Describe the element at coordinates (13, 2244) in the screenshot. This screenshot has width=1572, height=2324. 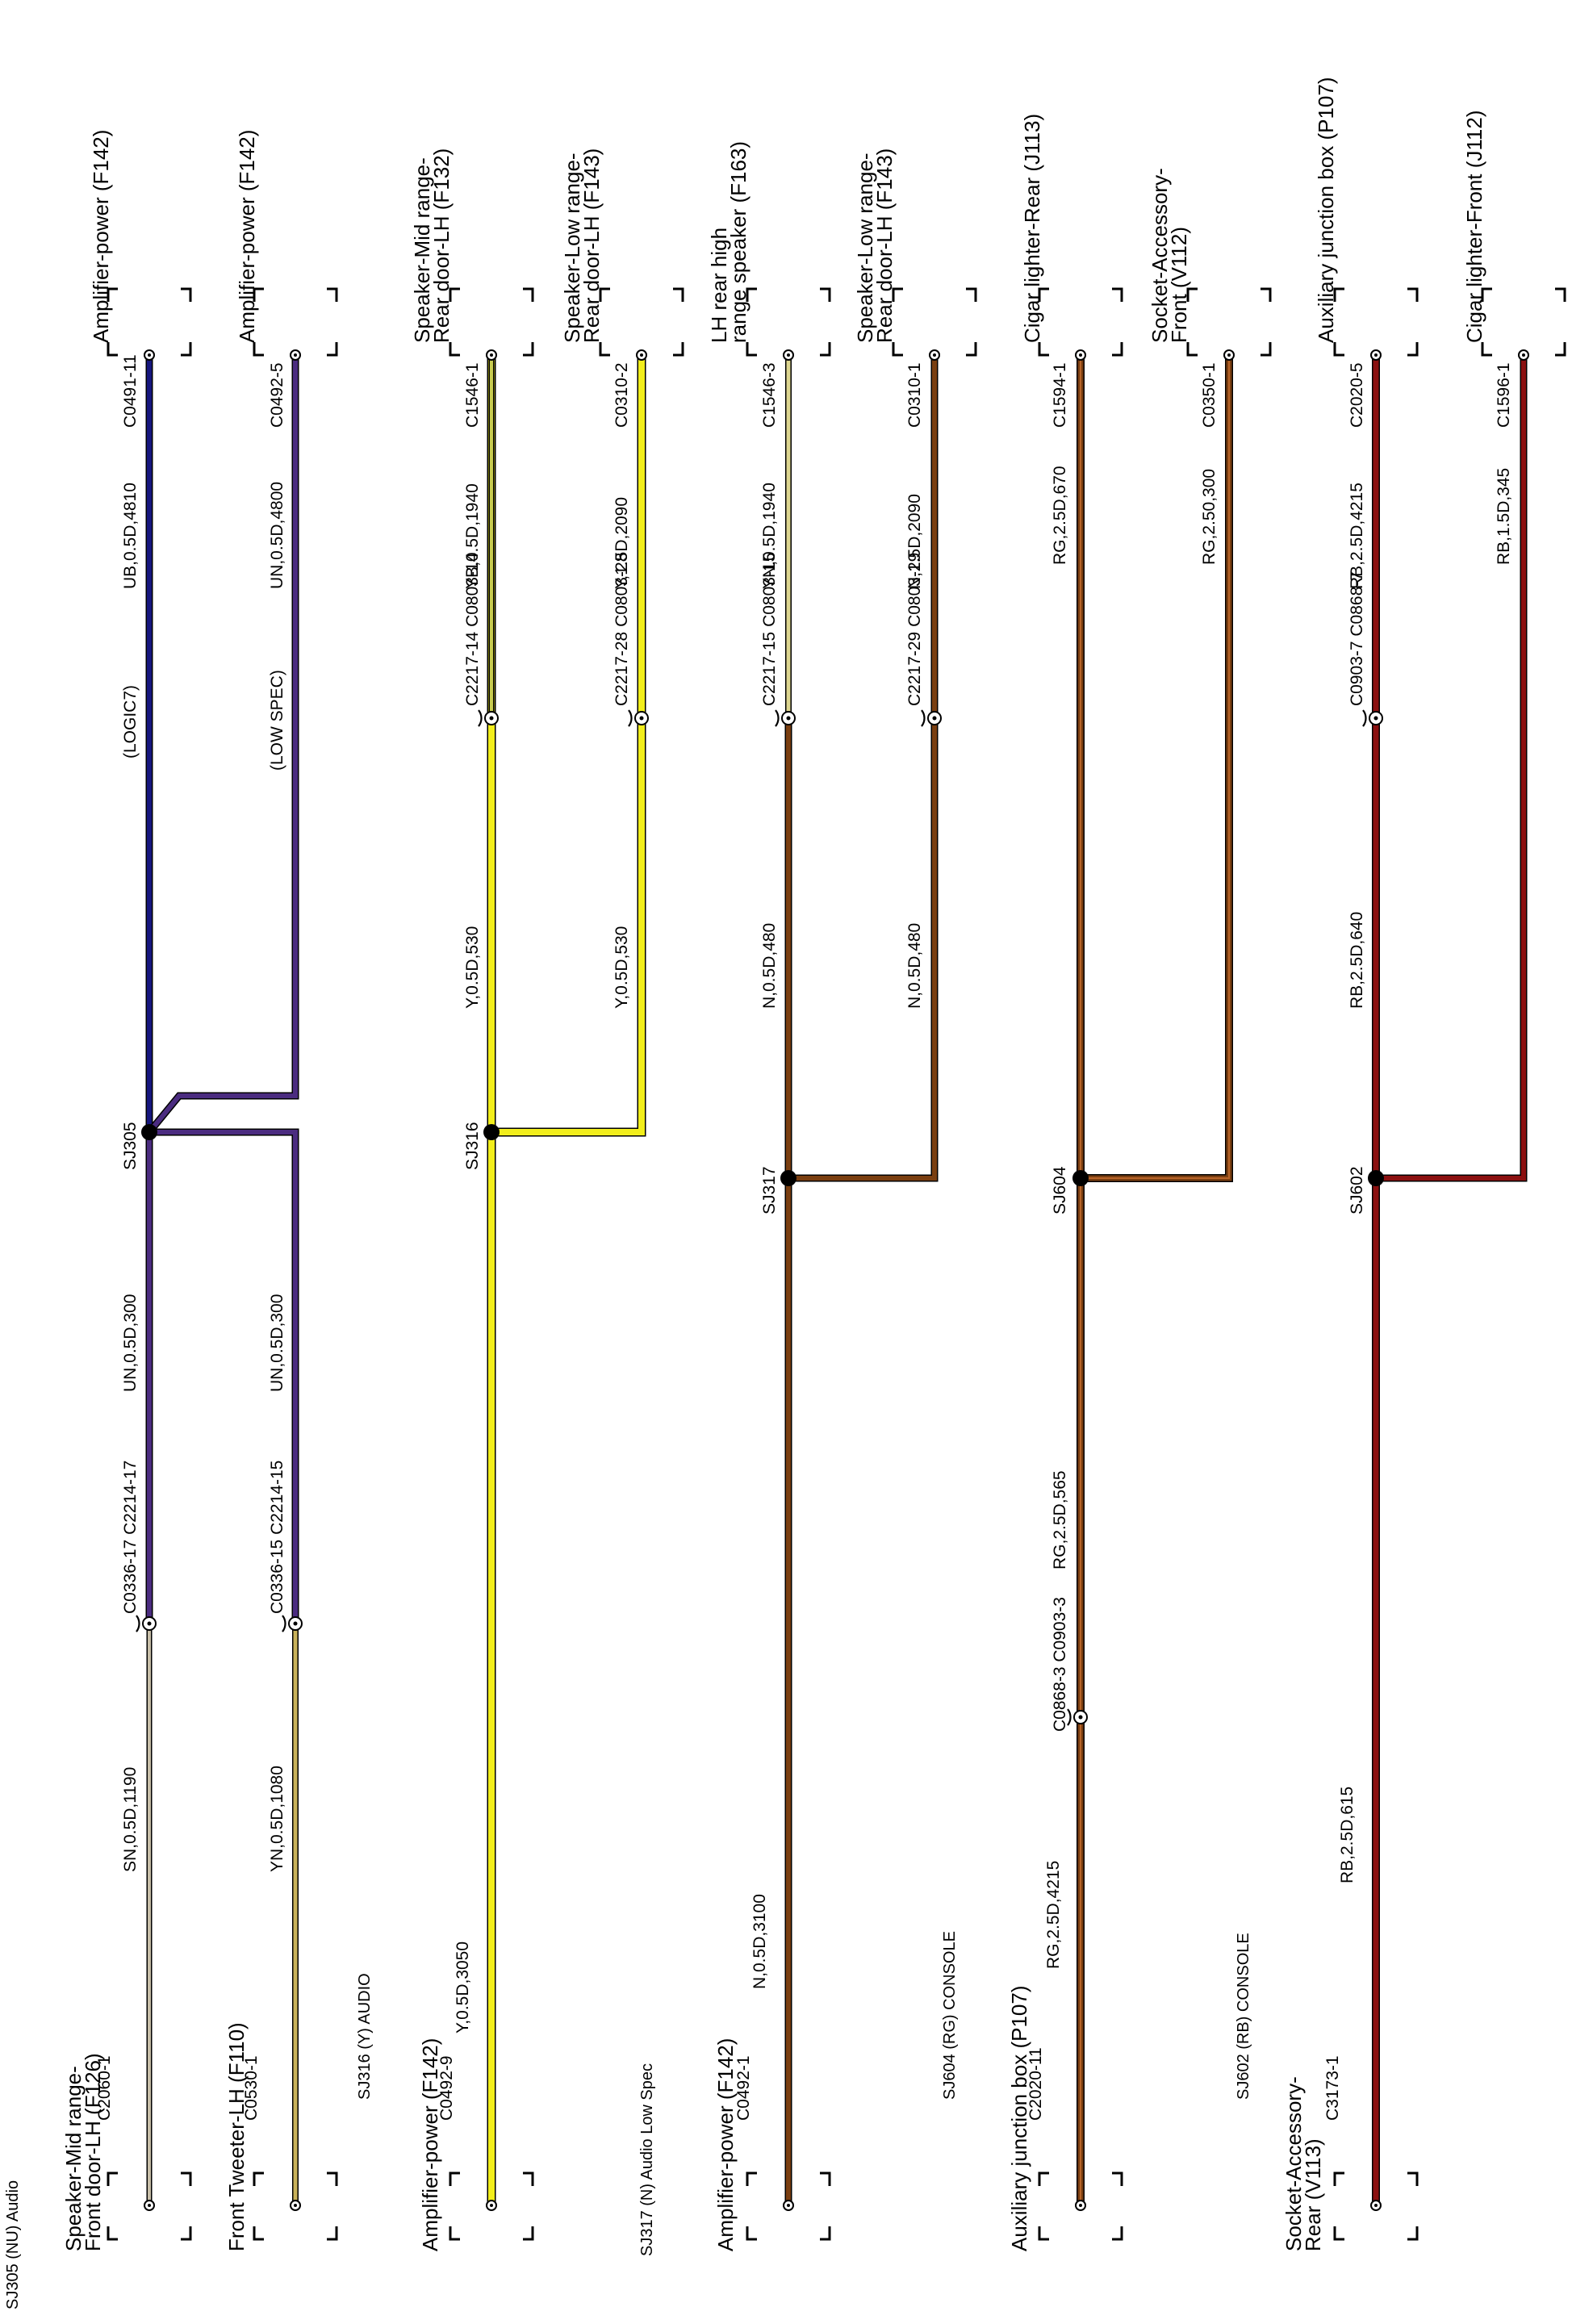
I see `section-title: SJ305 (NU) Audio` at that location.